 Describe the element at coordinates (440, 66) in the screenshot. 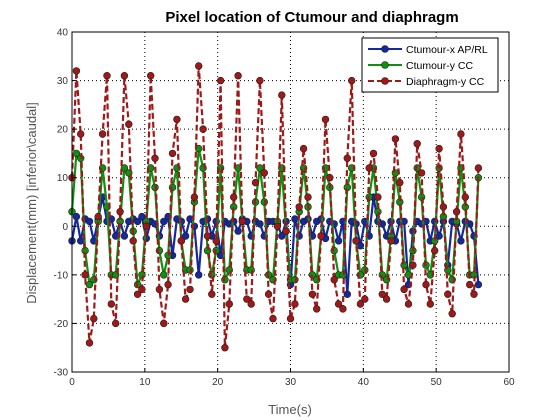

I see `legend-label-ctumour-y: Ctumour-y CC` at that location.